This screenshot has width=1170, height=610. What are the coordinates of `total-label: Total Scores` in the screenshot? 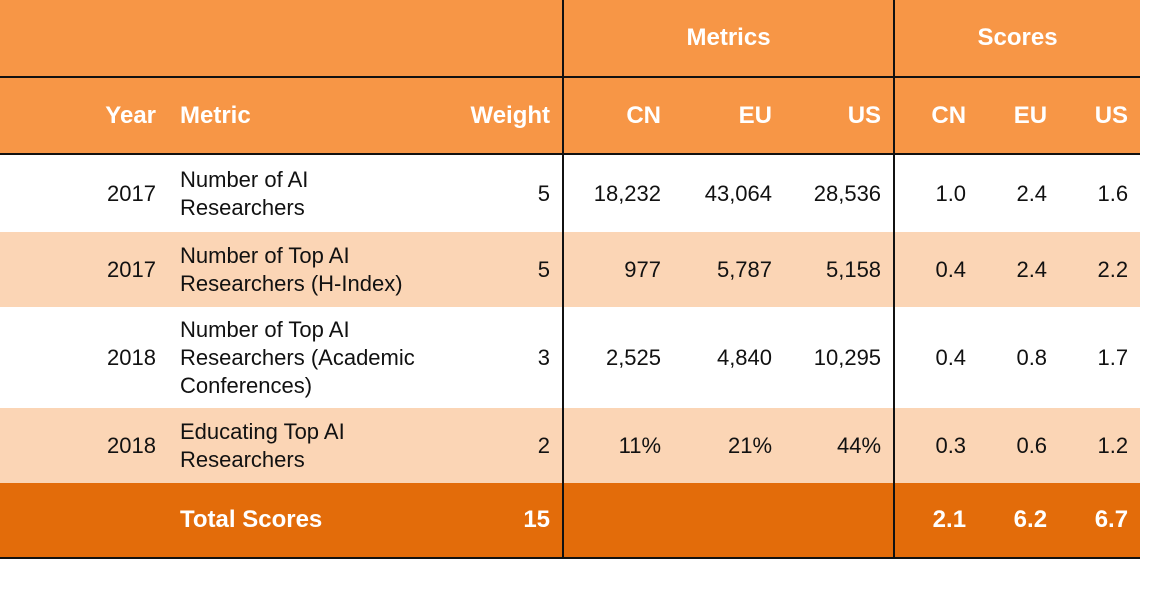 It's located at (304, 521).